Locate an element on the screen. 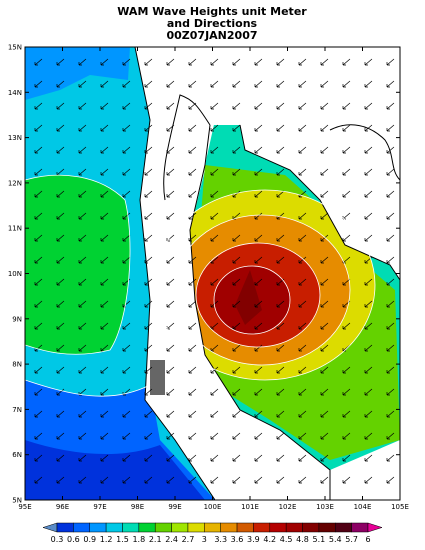 The image size is (425, 550). lat-label: 8N is located at coordinates (17, 365).